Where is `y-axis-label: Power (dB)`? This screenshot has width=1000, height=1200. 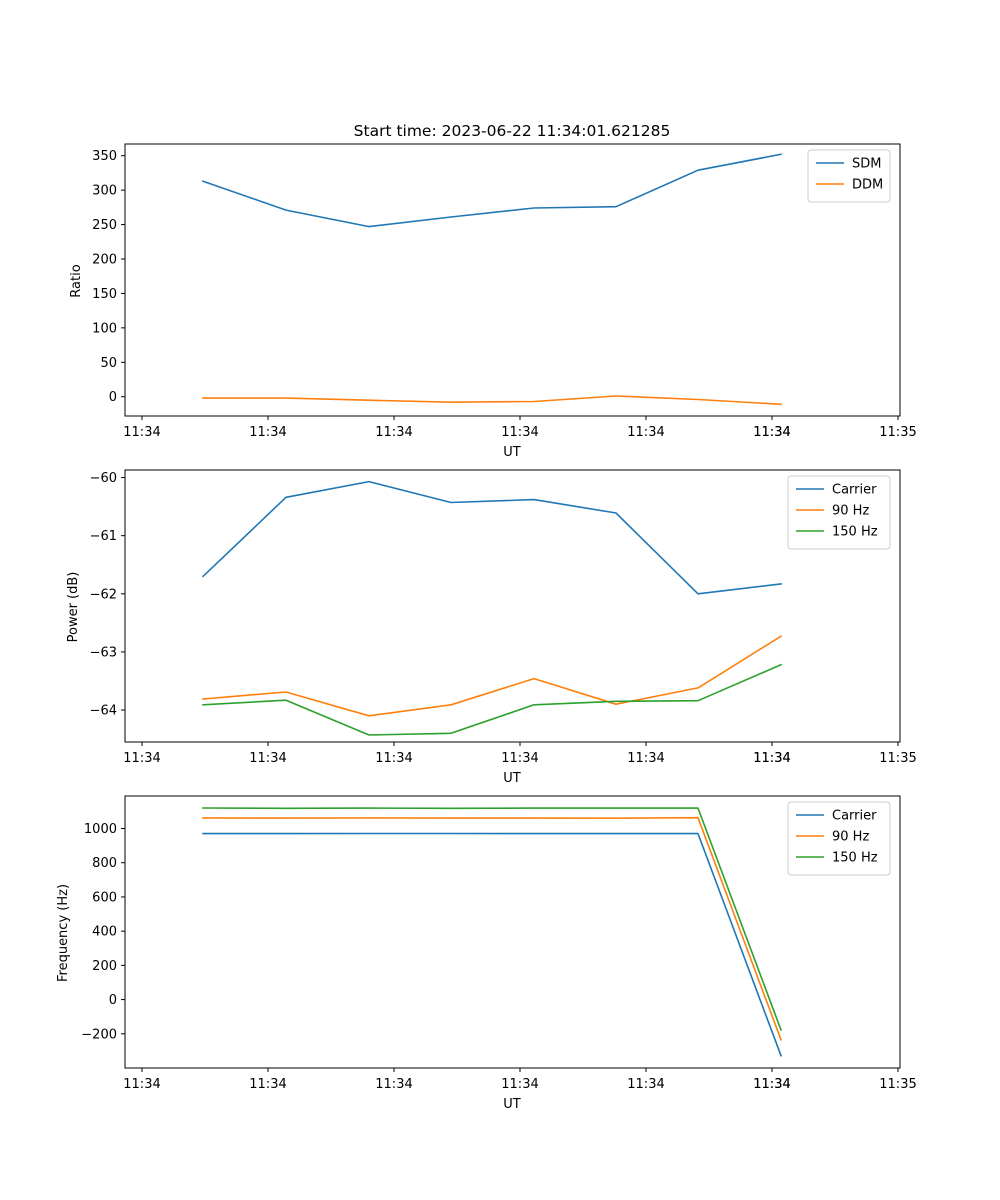 y-axis-label: Power (dB) is located at coordinates (73, 607).